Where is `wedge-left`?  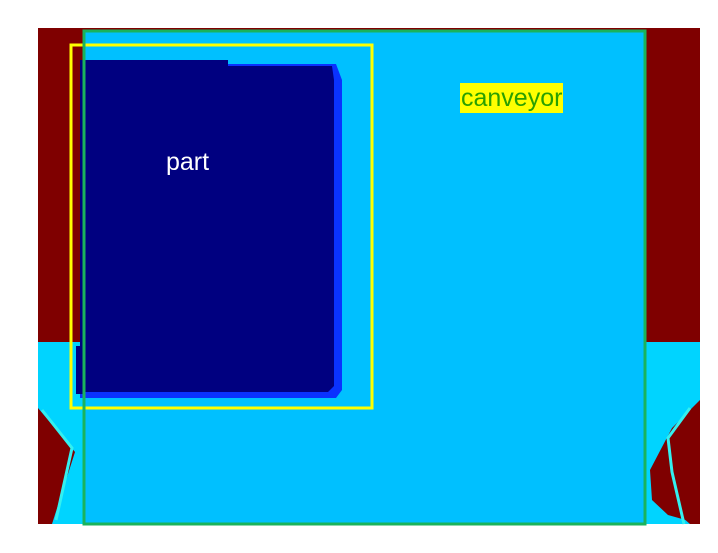 wedge-left is located at coordinates (56, 466).